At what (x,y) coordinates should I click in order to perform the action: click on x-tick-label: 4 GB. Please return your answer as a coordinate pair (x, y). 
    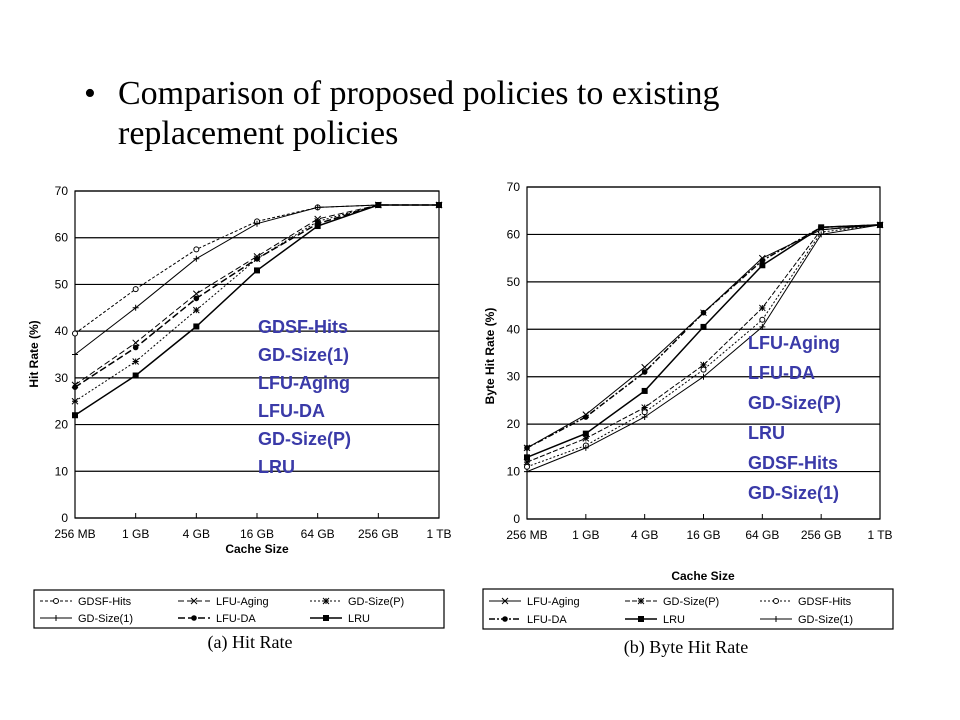
    Looking at the image, I should click on (644, 535).